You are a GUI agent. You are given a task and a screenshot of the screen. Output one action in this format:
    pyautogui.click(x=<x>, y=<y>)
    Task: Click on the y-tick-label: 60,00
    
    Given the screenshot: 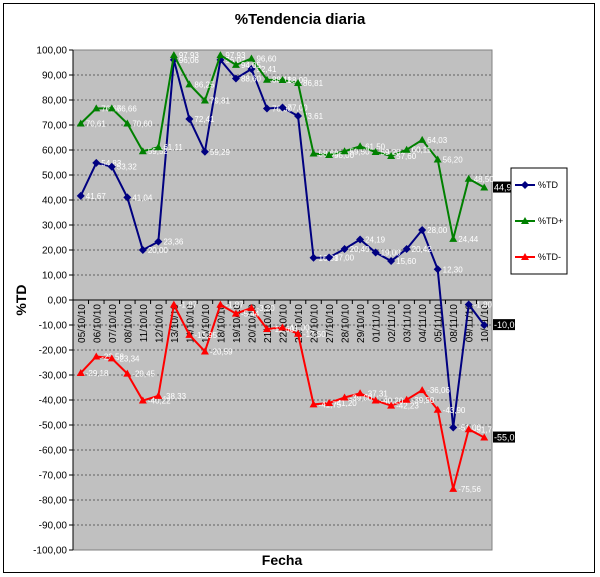 What is the action you would take?
    pyautogui.click(x=54, y=151)
    